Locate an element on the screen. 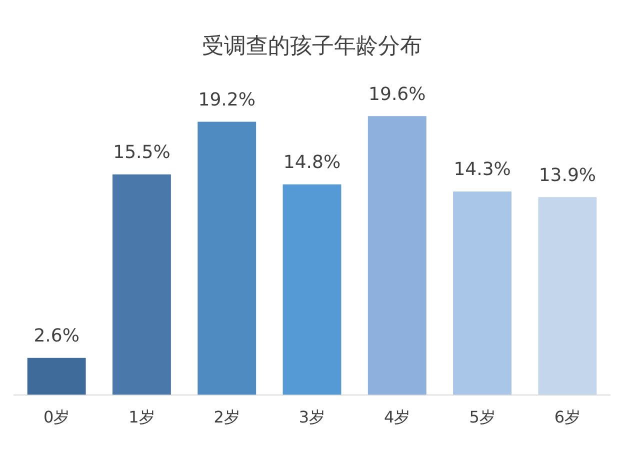 The image size is (640, 454). data-label: 2.6% is located at coordinates (57, 336).